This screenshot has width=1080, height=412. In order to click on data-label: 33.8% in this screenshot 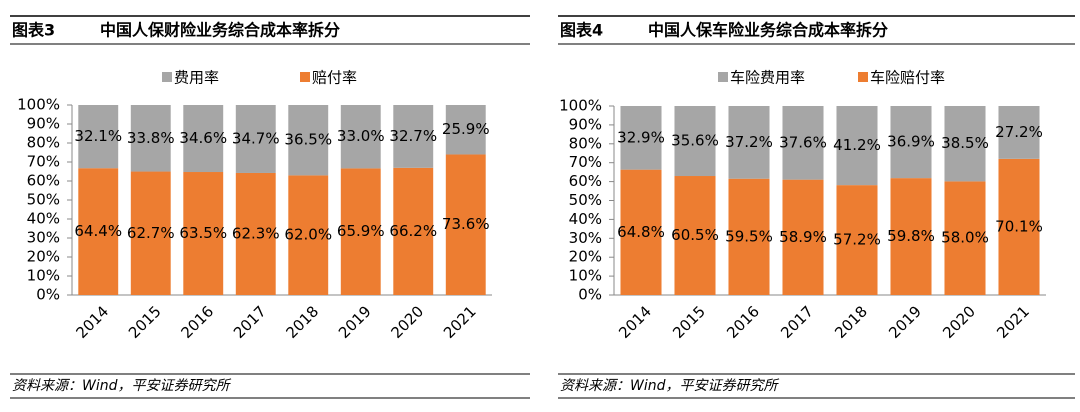, I will do `click(151, 138)`.